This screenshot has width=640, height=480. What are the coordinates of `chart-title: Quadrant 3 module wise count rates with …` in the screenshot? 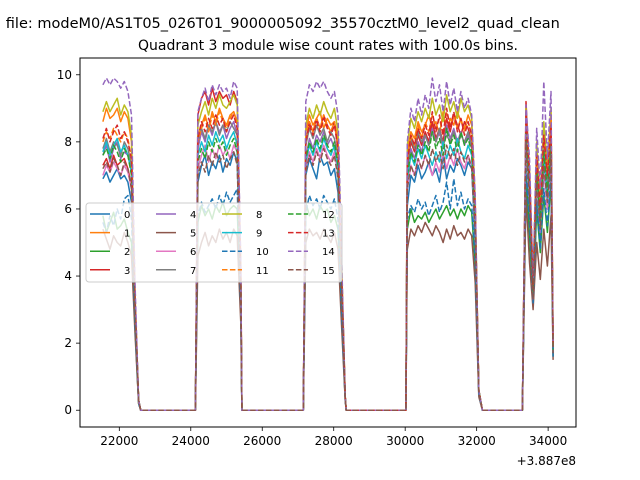 It's located at (328, 46).